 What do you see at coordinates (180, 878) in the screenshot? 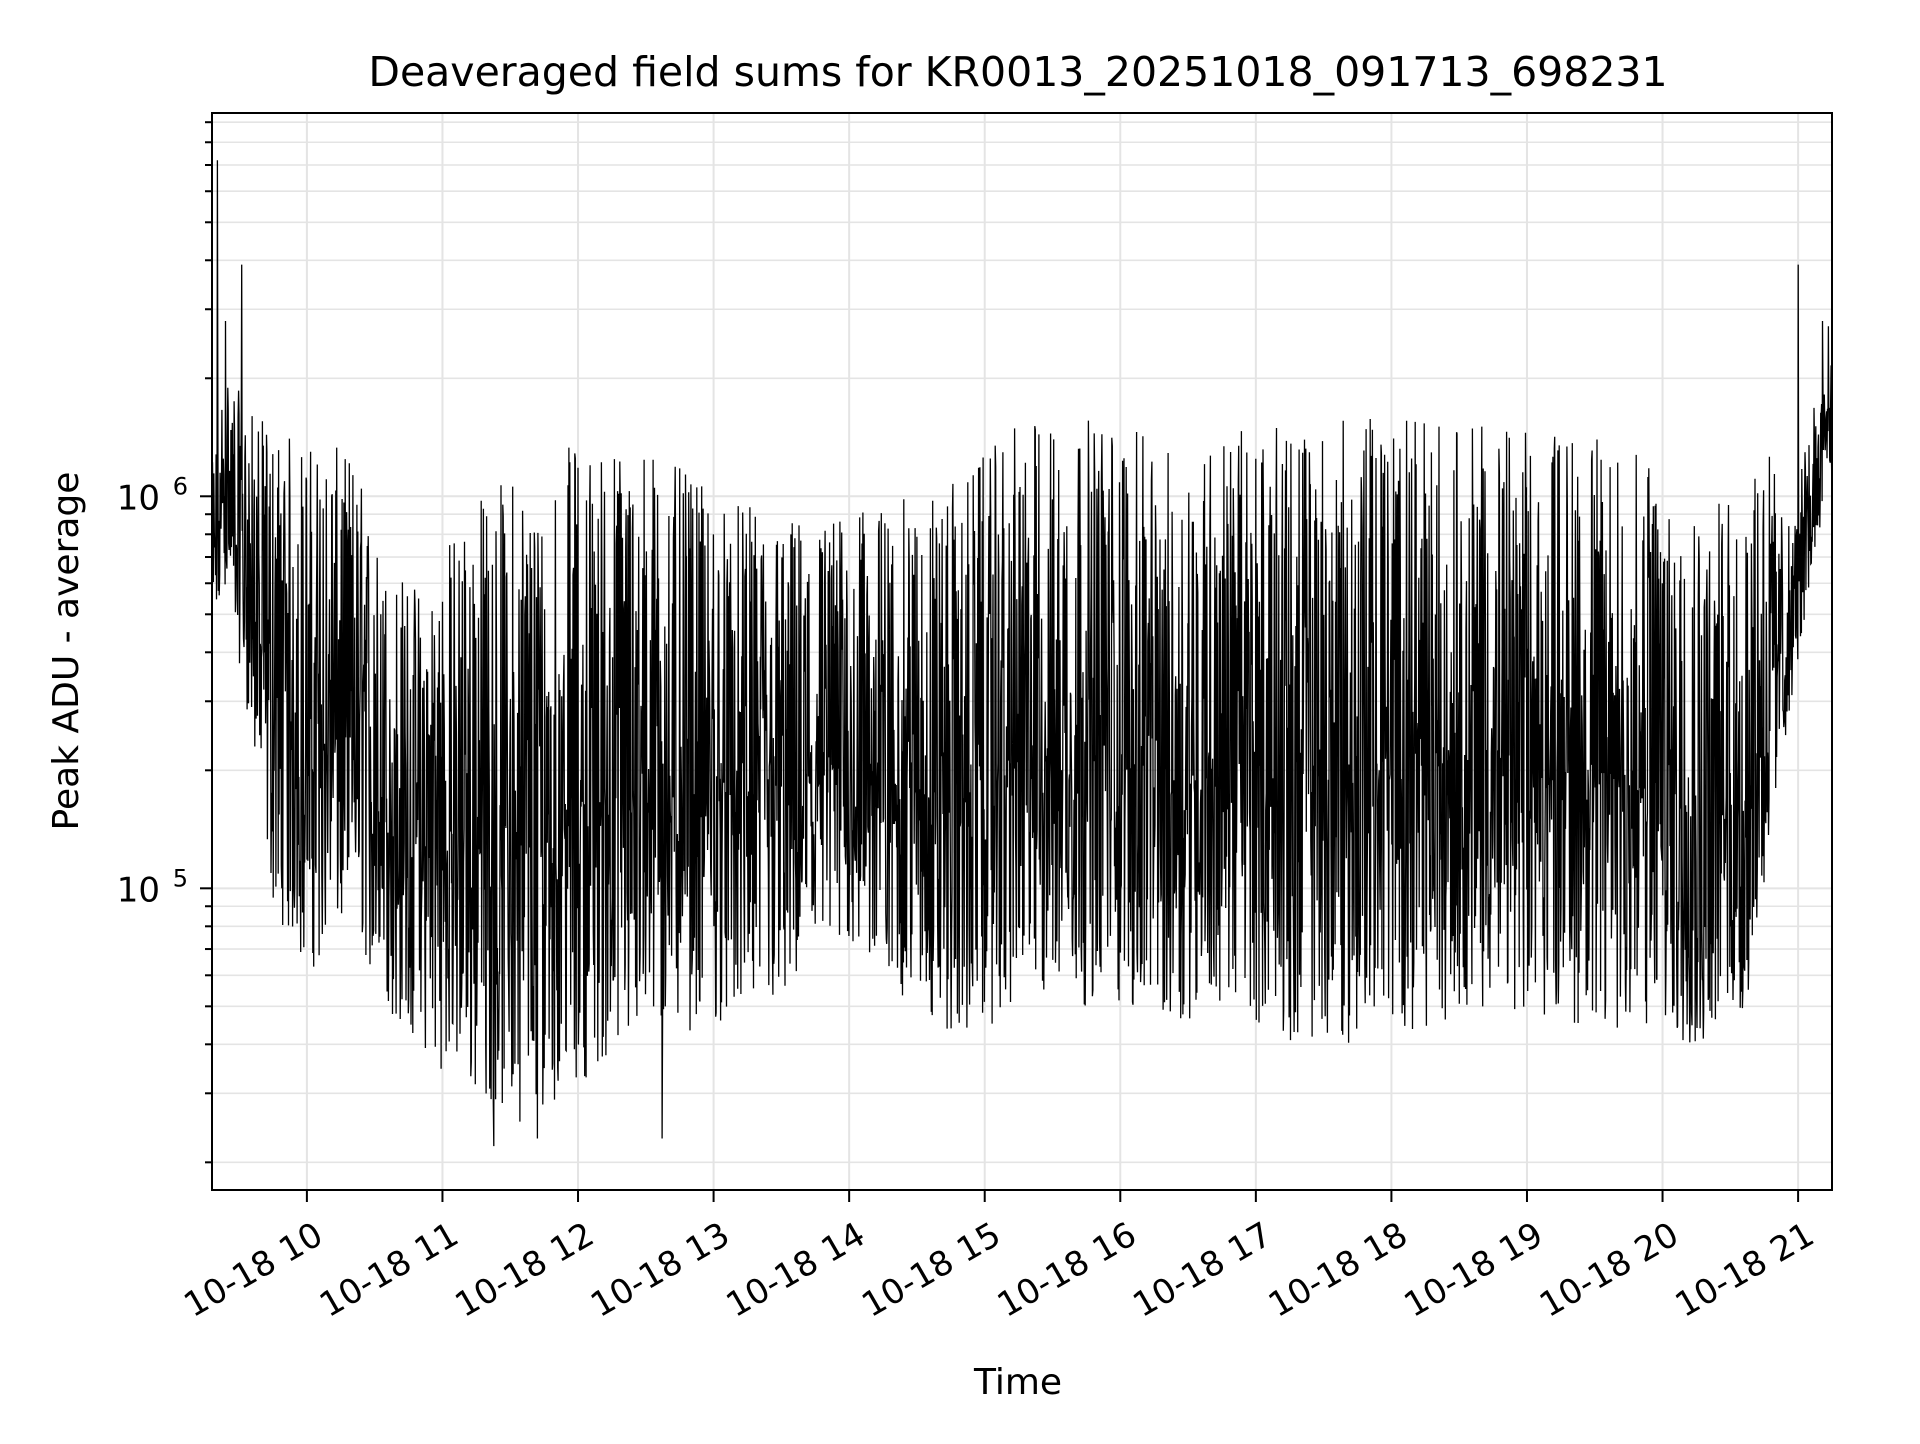
I see `y-tick-label-exponent: 5` at bounding box center [180, 878].